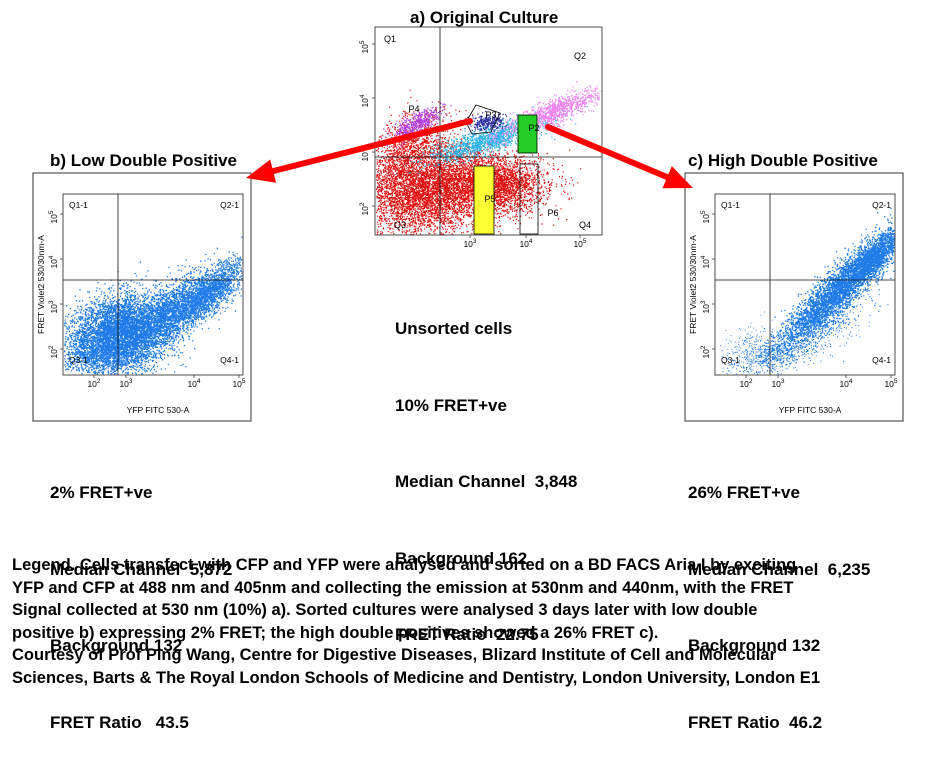  What do you see at coordinates (467, 634) in the screenshot?
I see `stat-line: FRET Ratio 22.75` at bounding box center [467, 634].